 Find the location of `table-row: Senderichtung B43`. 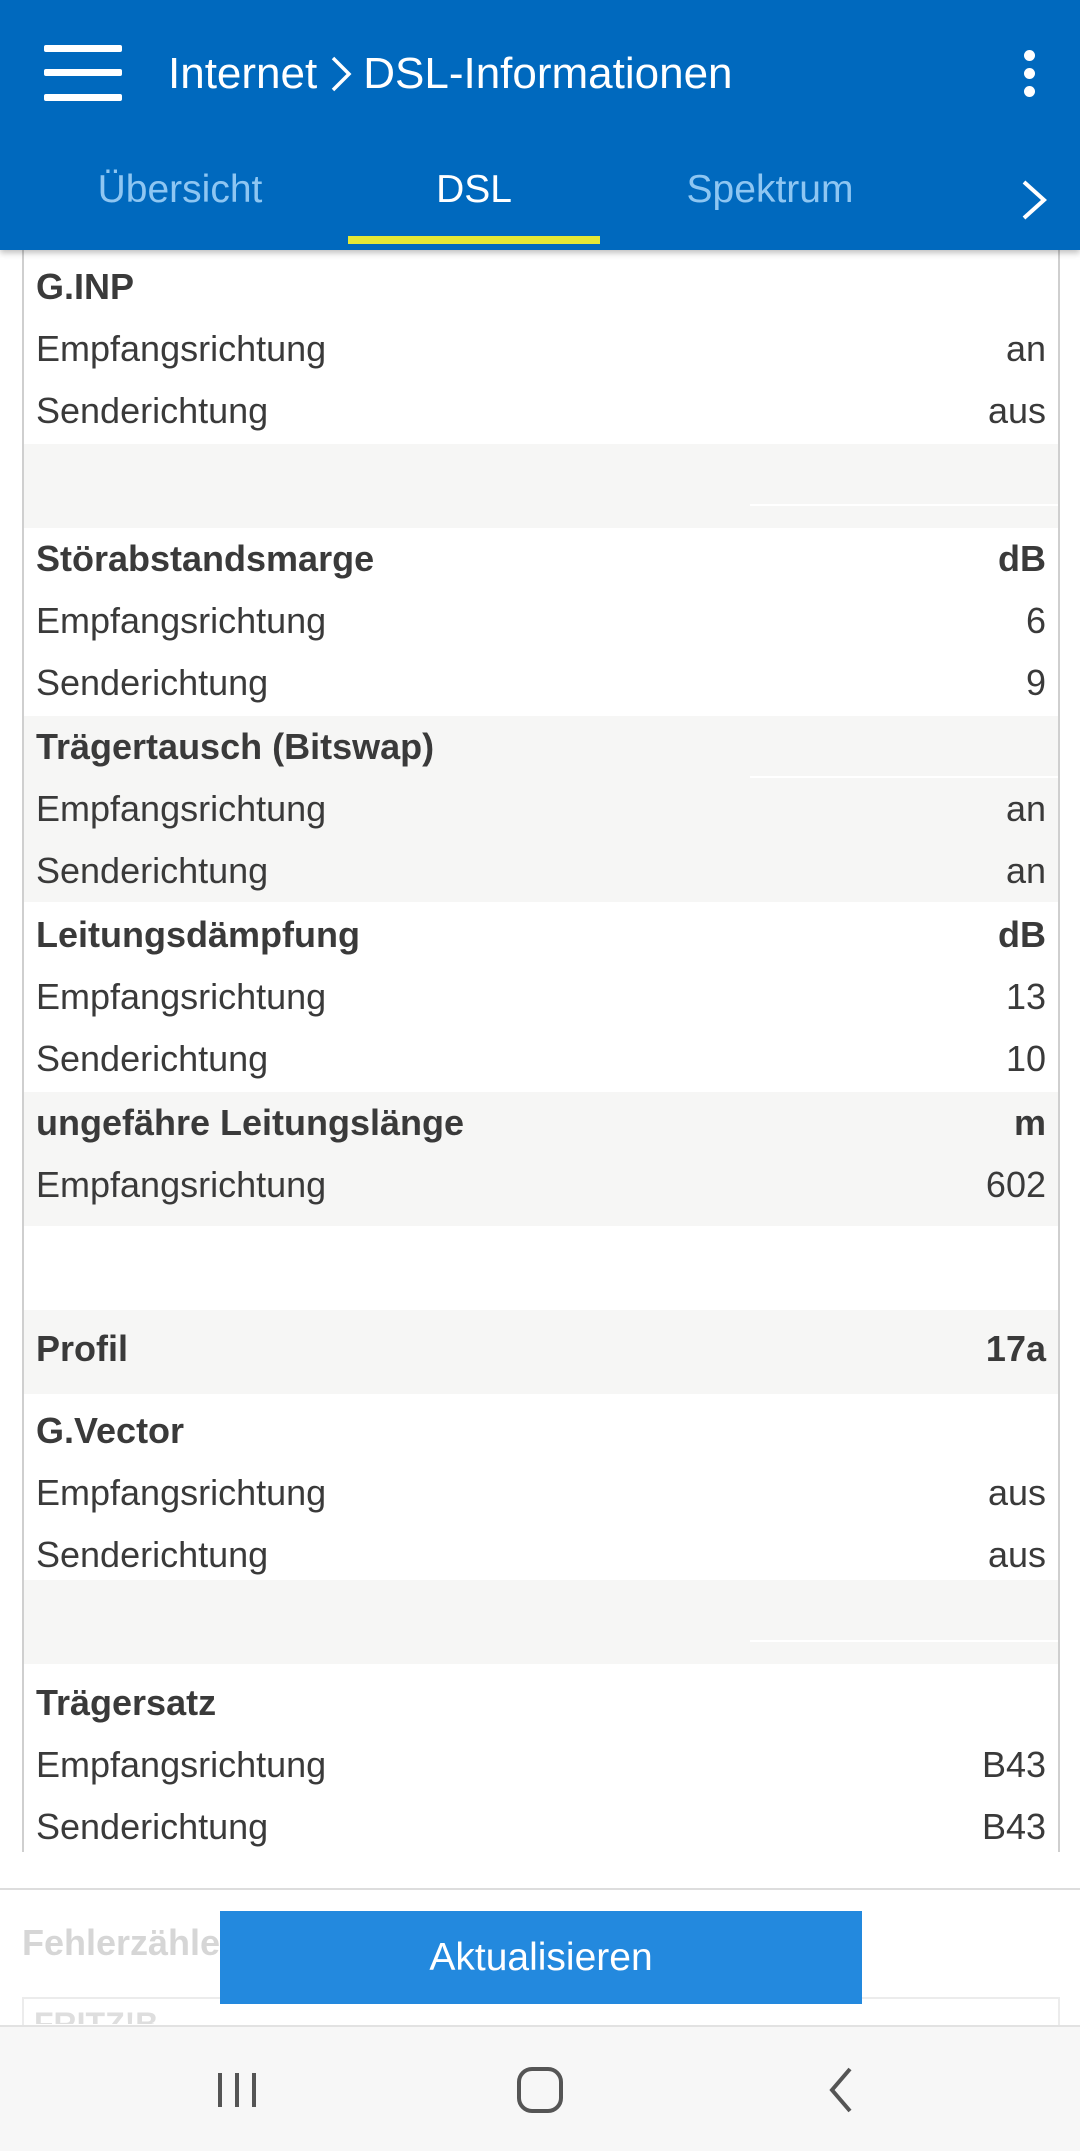

table-row: Senderichtung B43 is located at coordinates (541, 1827).